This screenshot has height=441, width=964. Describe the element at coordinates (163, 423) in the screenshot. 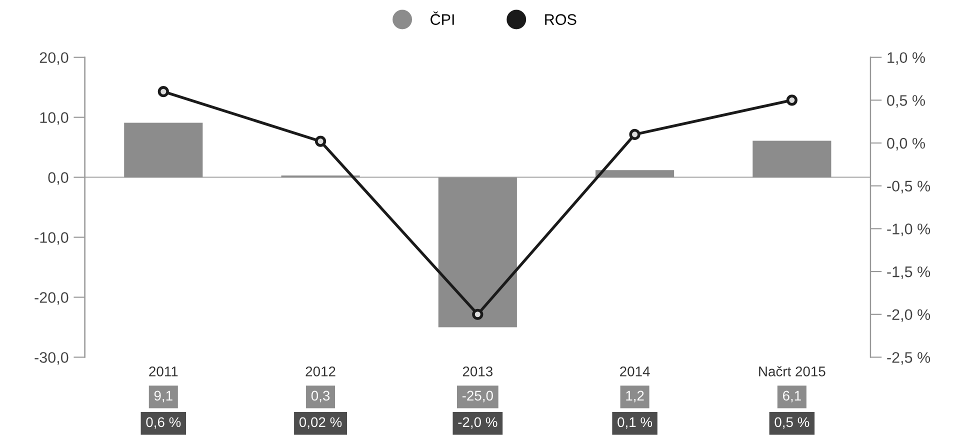

I see `data-label: 0,6 %` at that location.